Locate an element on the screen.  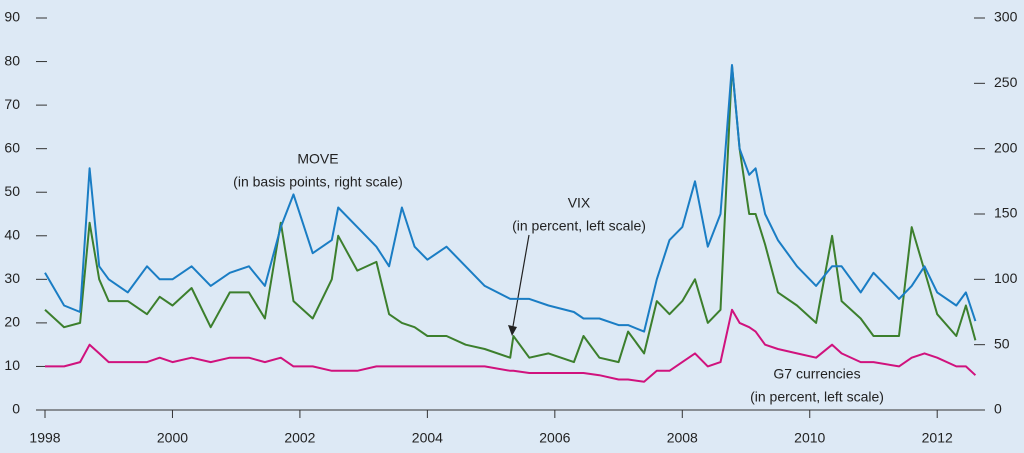
y-tick-label: 0 is located at coordinates (16, 409).